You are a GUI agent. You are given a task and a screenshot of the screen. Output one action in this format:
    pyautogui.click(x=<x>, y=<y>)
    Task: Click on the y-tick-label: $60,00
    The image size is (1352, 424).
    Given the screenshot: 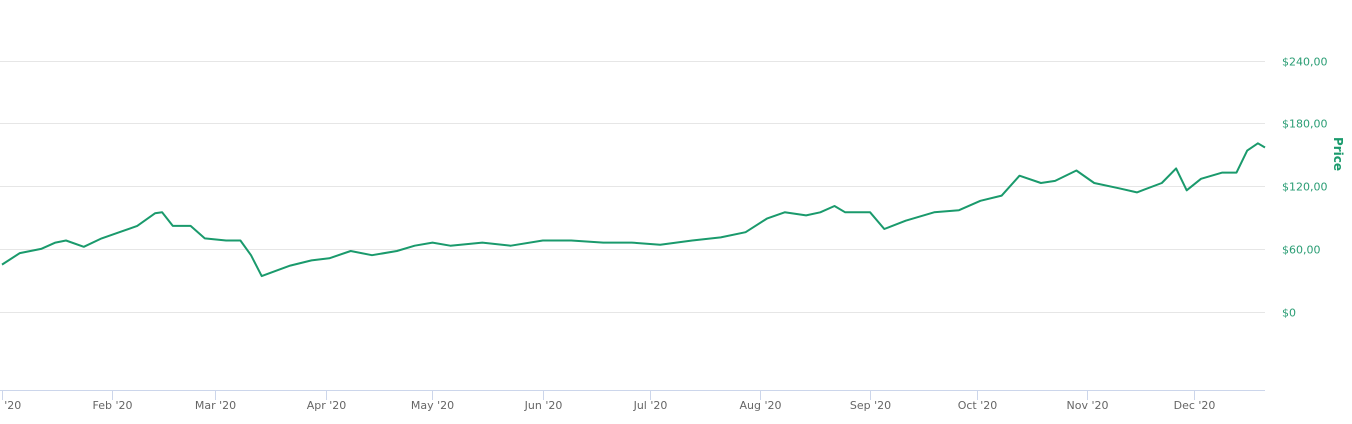 What is the action you would take?
    pyautogui.click(x=1301, y=250)
    